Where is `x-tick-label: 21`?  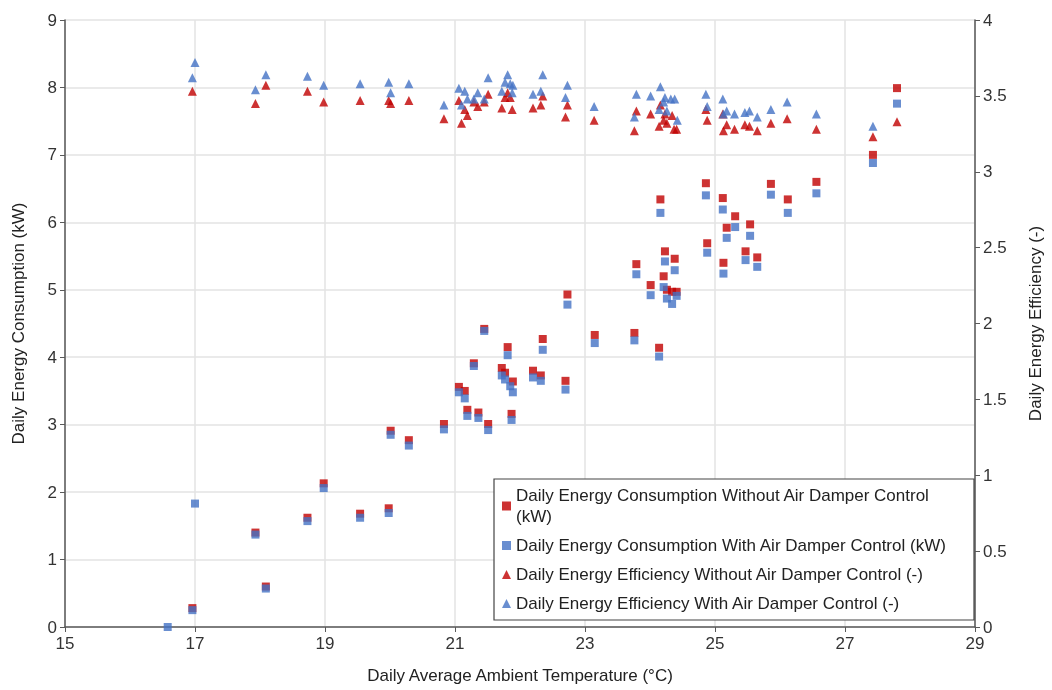 x-tick-label: 21 is located at coordinates (455, 643).